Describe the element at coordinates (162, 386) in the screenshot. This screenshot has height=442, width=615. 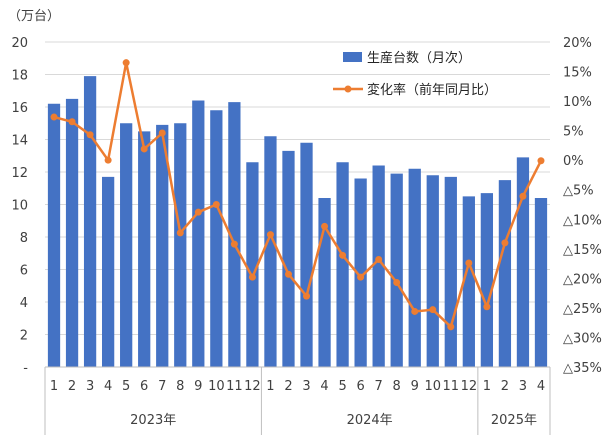
I see `x-tick-label: 7` at that location.